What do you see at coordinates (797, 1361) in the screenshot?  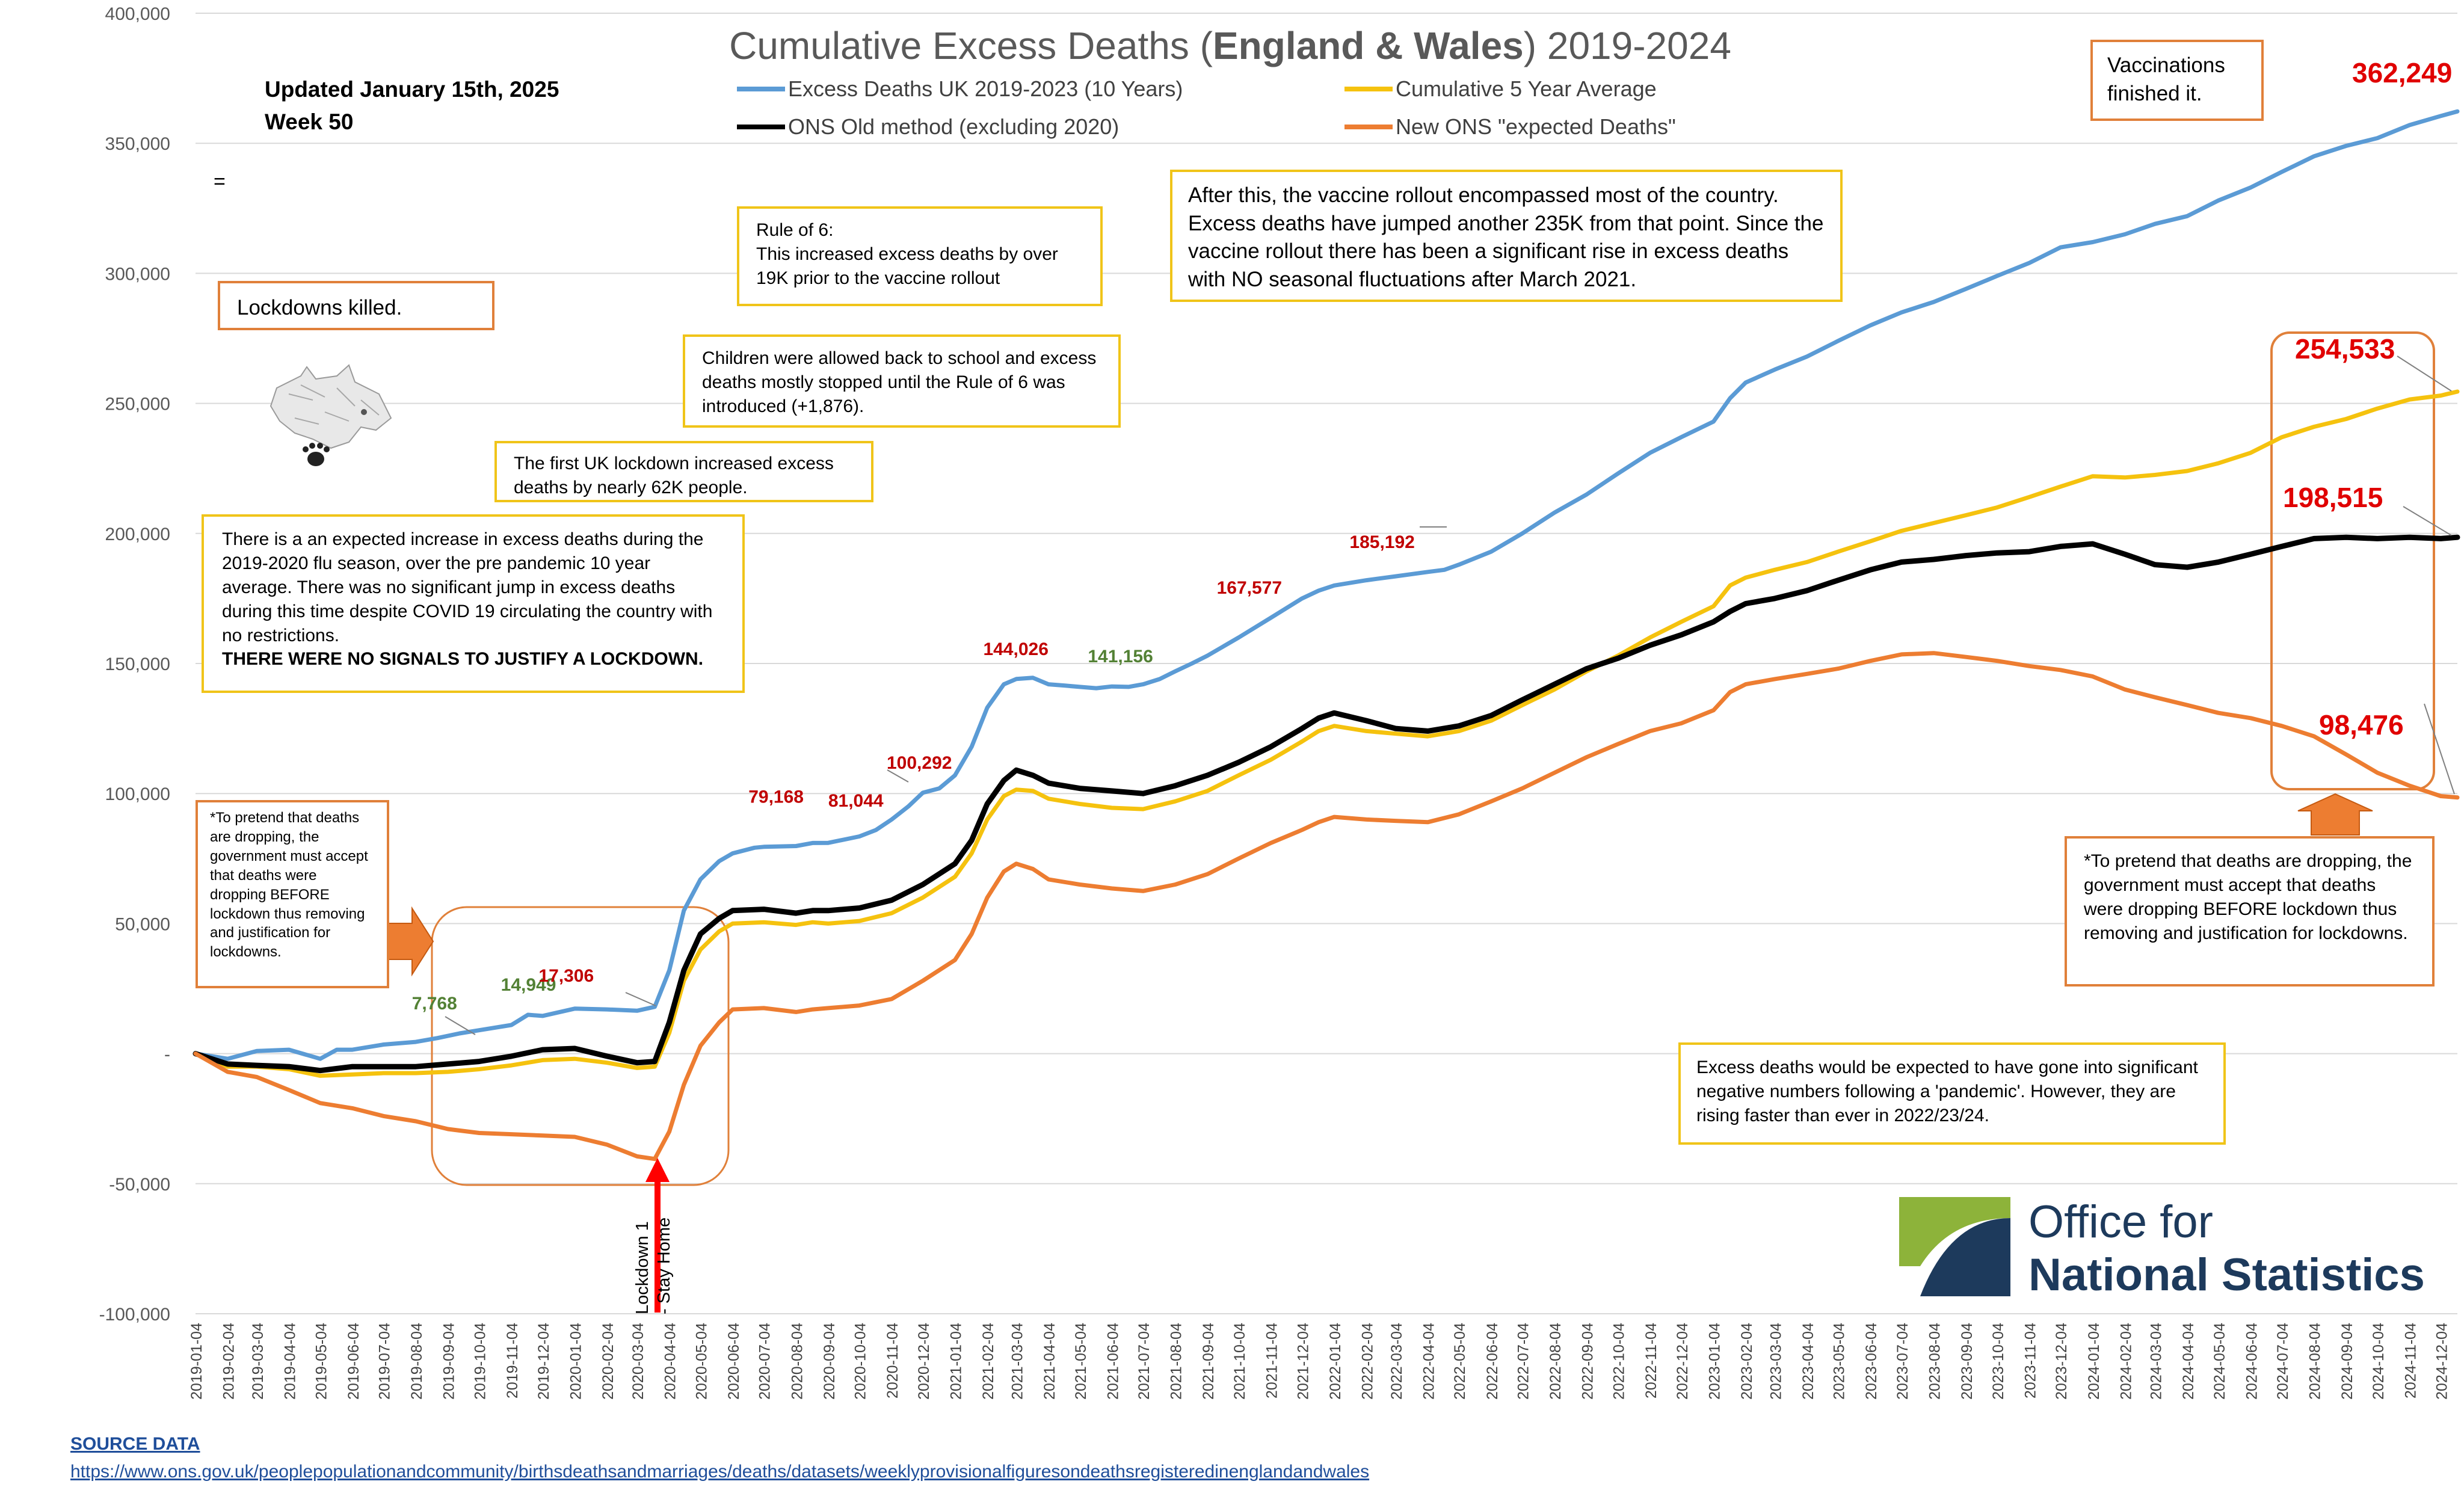 I see `x-tick-label: 2020-08-04` at bounding box center [797, 1361].